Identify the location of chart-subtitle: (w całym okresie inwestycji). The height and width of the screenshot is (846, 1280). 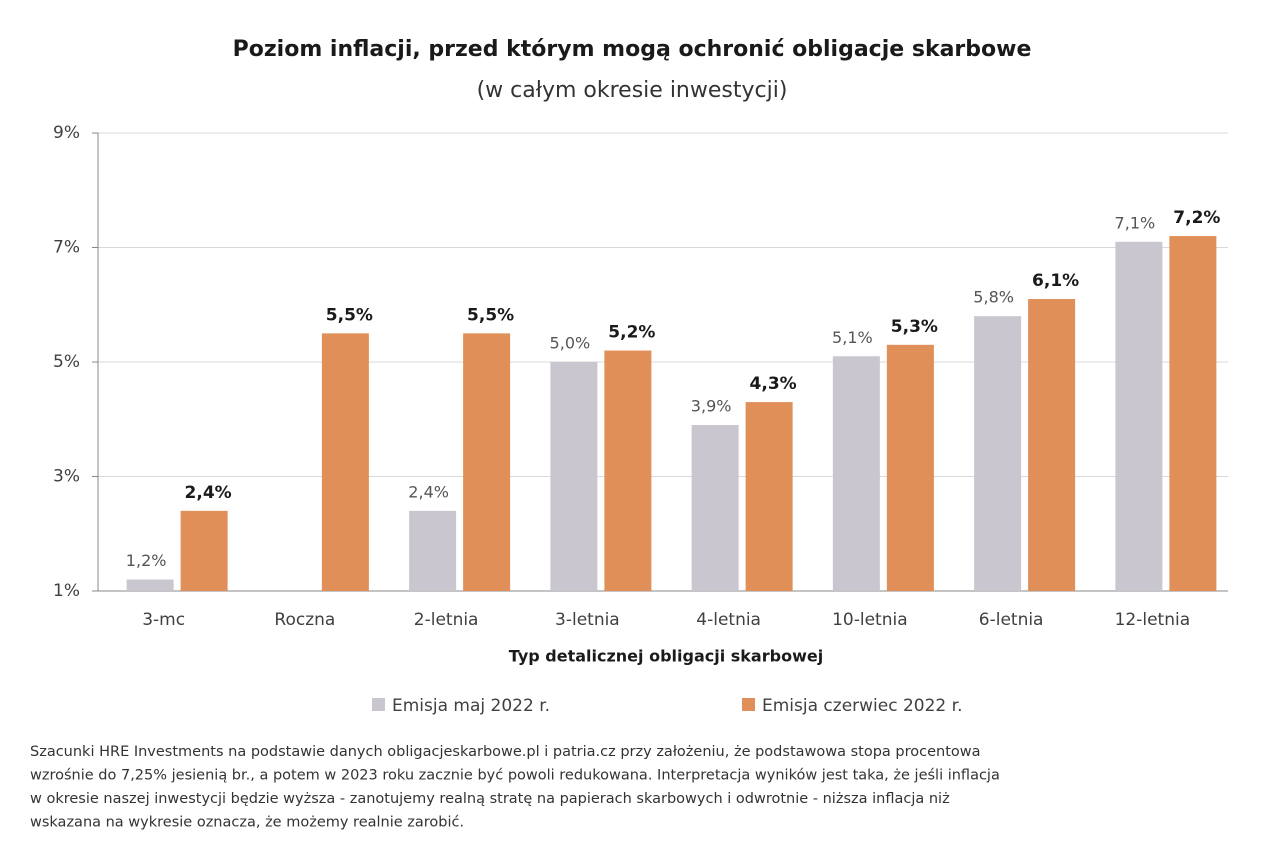
(632, 90).